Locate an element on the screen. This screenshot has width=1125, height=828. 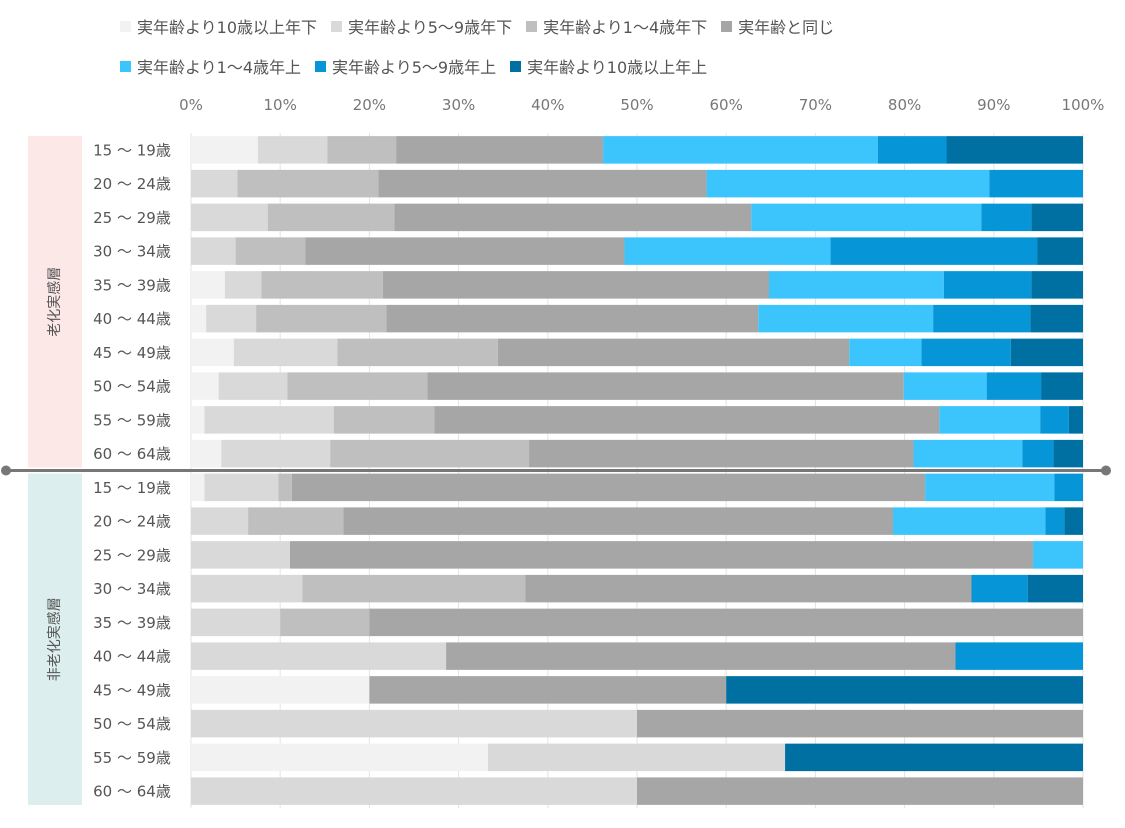
x-tick-label: 20% is located at coordinates (369, 105).